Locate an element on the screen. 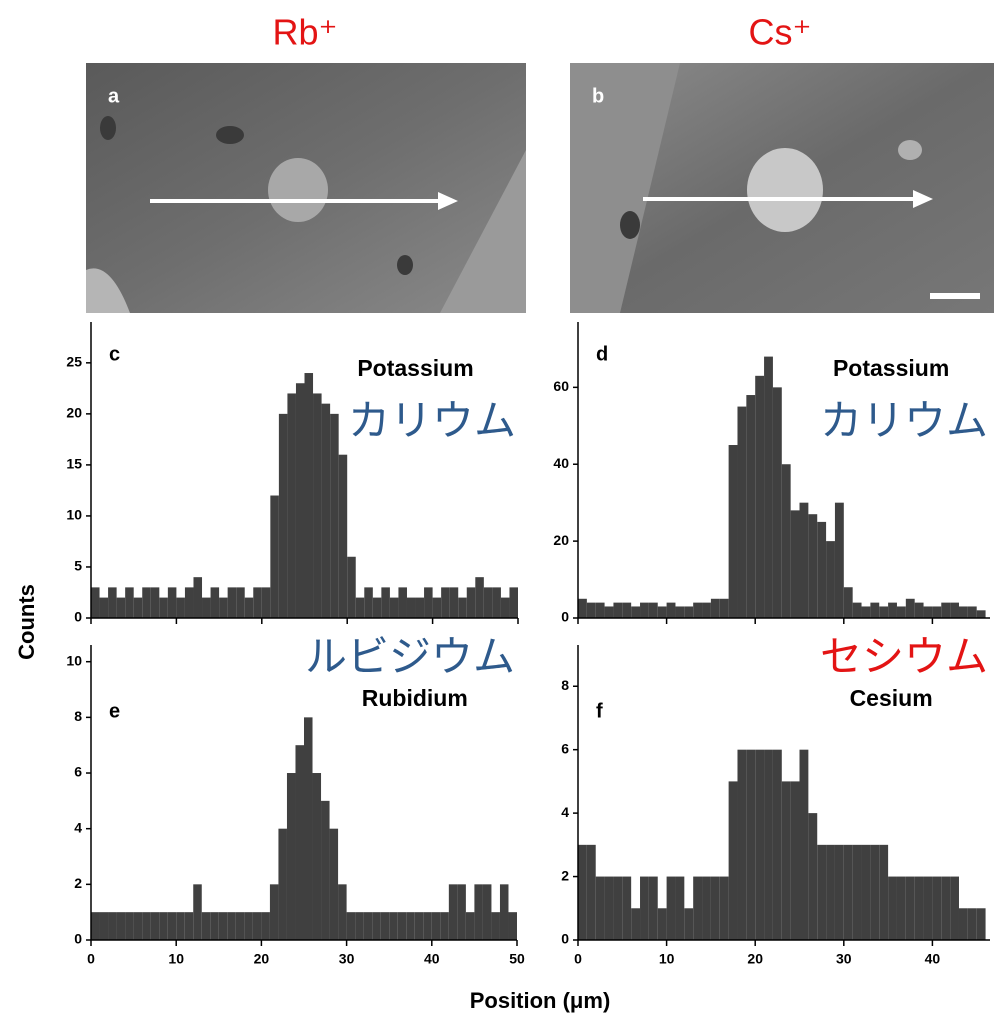  element-name: Cesium is located at coordinates (891, 698).